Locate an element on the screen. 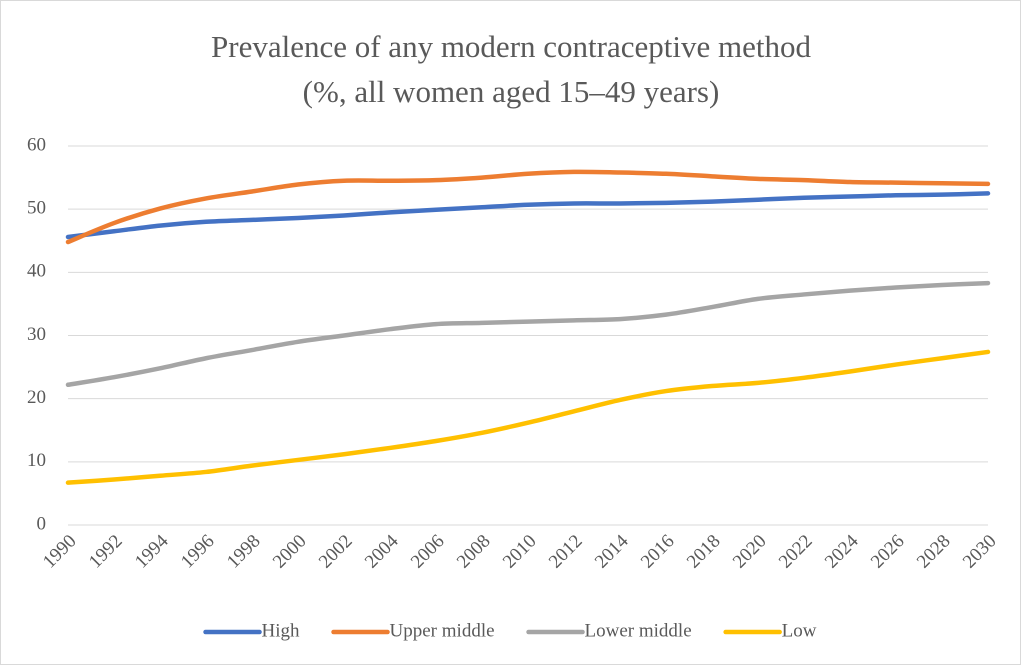 This screenshot has height=666, width=1022. y-tick-label: 60 is located at coordinates (36, 144).